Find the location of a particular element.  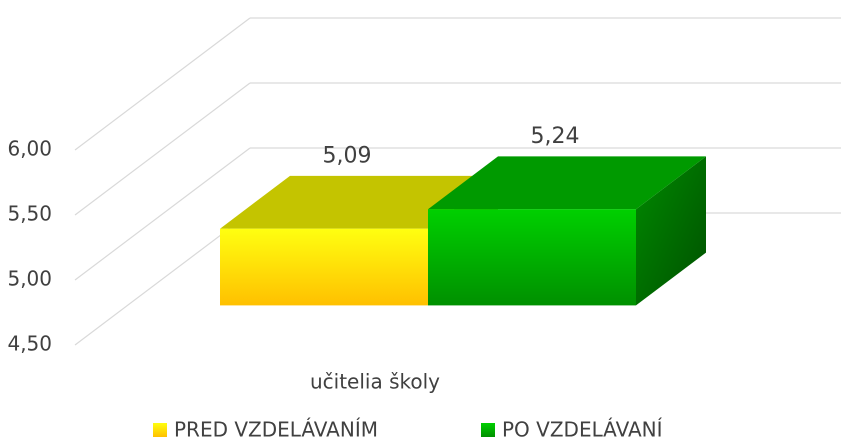

bar-top is located at coordinates (567, 183).